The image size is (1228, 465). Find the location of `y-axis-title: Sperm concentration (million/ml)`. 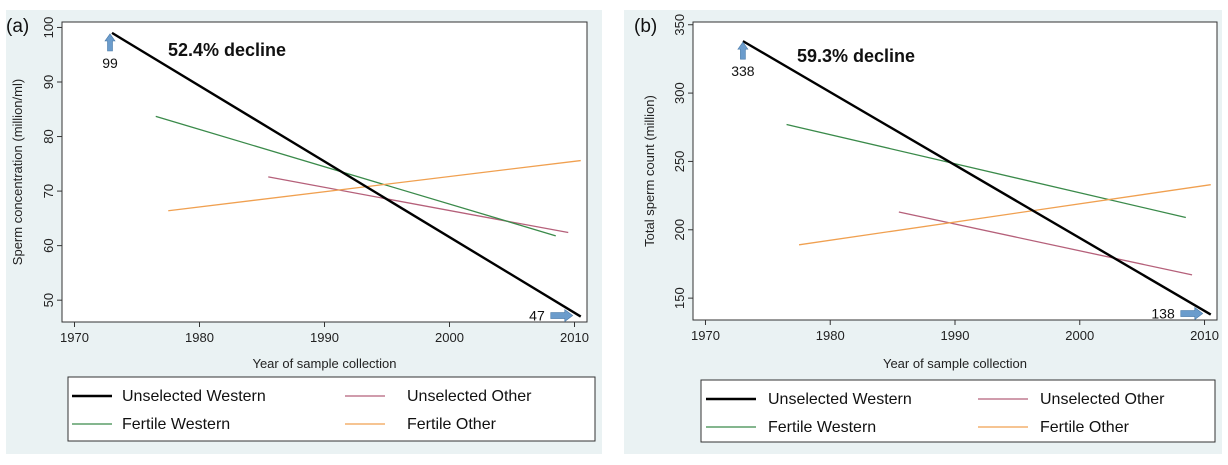

y-axis-title: Sperm concentration (million/ml) is located at coordinates (17, 172).